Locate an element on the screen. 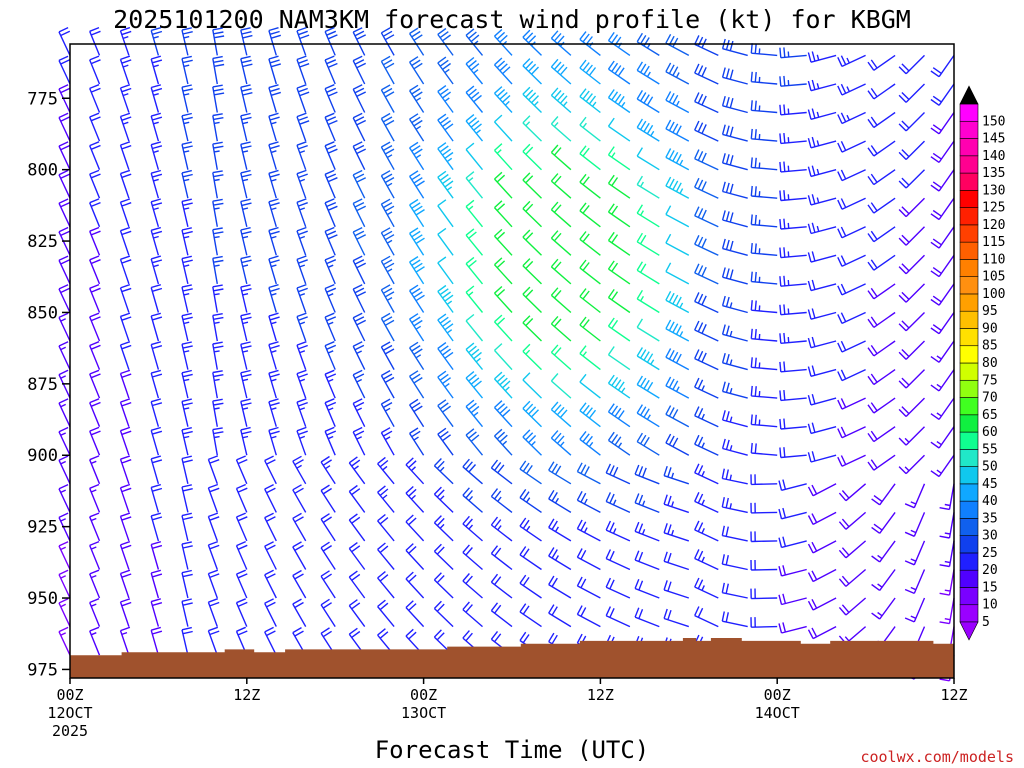 Image resolution: width=1024 pixels, height=768 pixels. colorbar-label: 100 is located at coordinates (993, 294).